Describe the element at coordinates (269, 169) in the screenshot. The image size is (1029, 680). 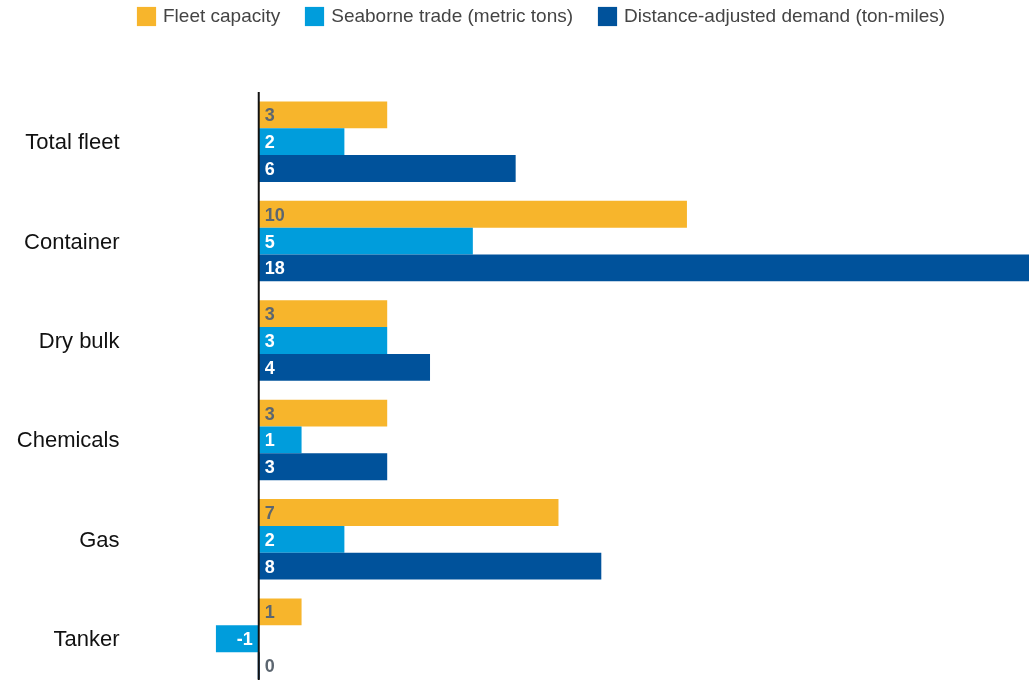
I see `data-label: 6` at that location.